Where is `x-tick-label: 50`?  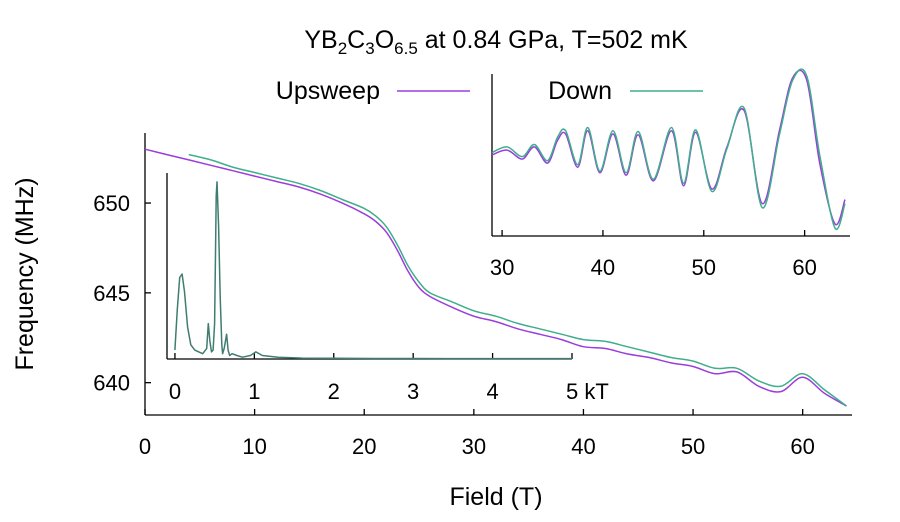 x-tick-label: 50 is located at coordinates (693, 446).